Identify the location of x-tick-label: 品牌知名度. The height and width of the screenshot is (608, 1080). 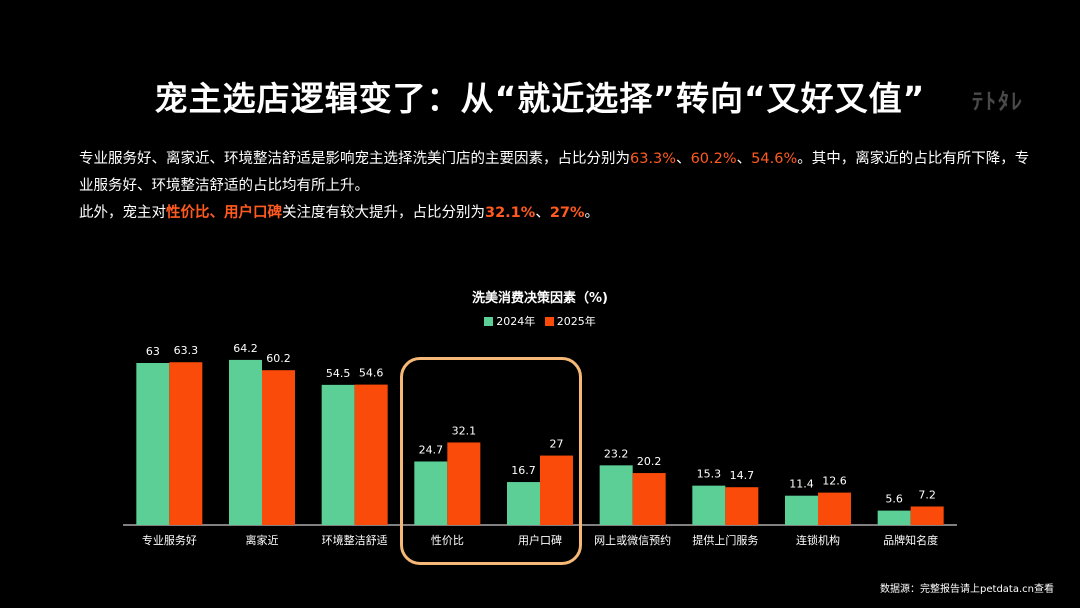
(910, 540).